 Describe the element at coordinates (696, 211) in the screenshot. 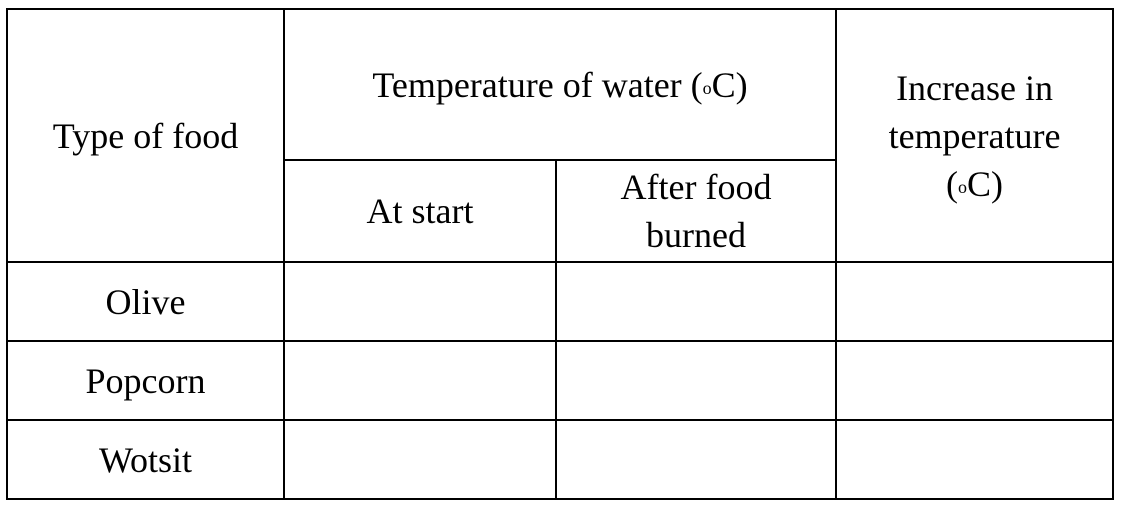

I see `header-after-food-burned: After food burned` at that location.